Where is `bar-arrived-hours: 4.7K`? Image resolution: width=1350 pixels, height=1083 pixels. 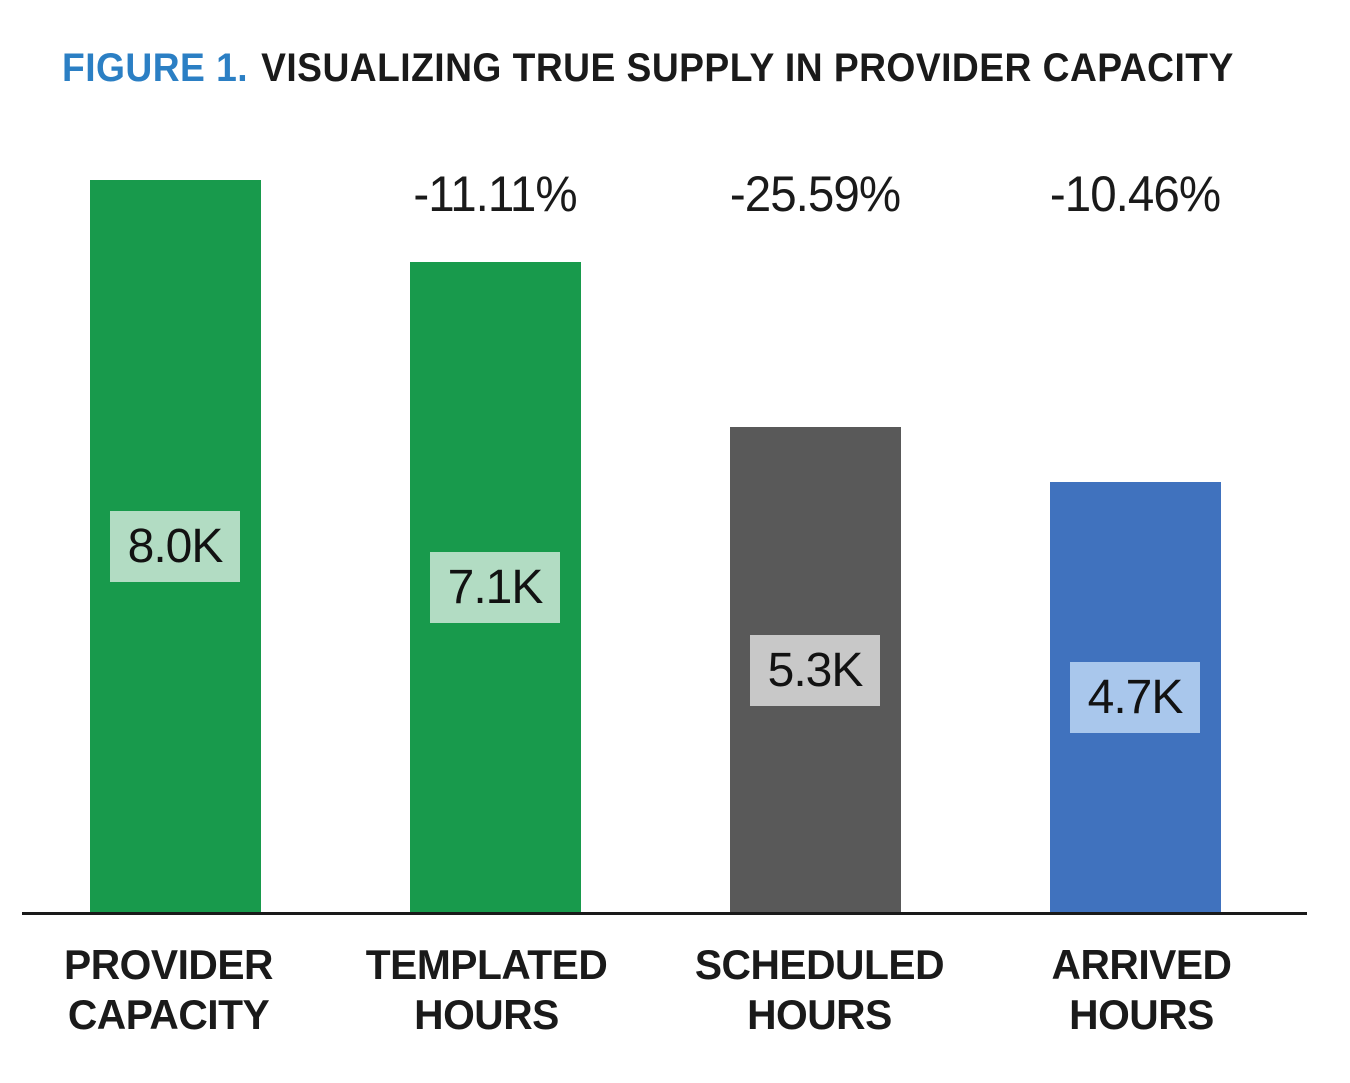
bar-arrived-hours: 4.7K is located at coordinates (1135, 697).